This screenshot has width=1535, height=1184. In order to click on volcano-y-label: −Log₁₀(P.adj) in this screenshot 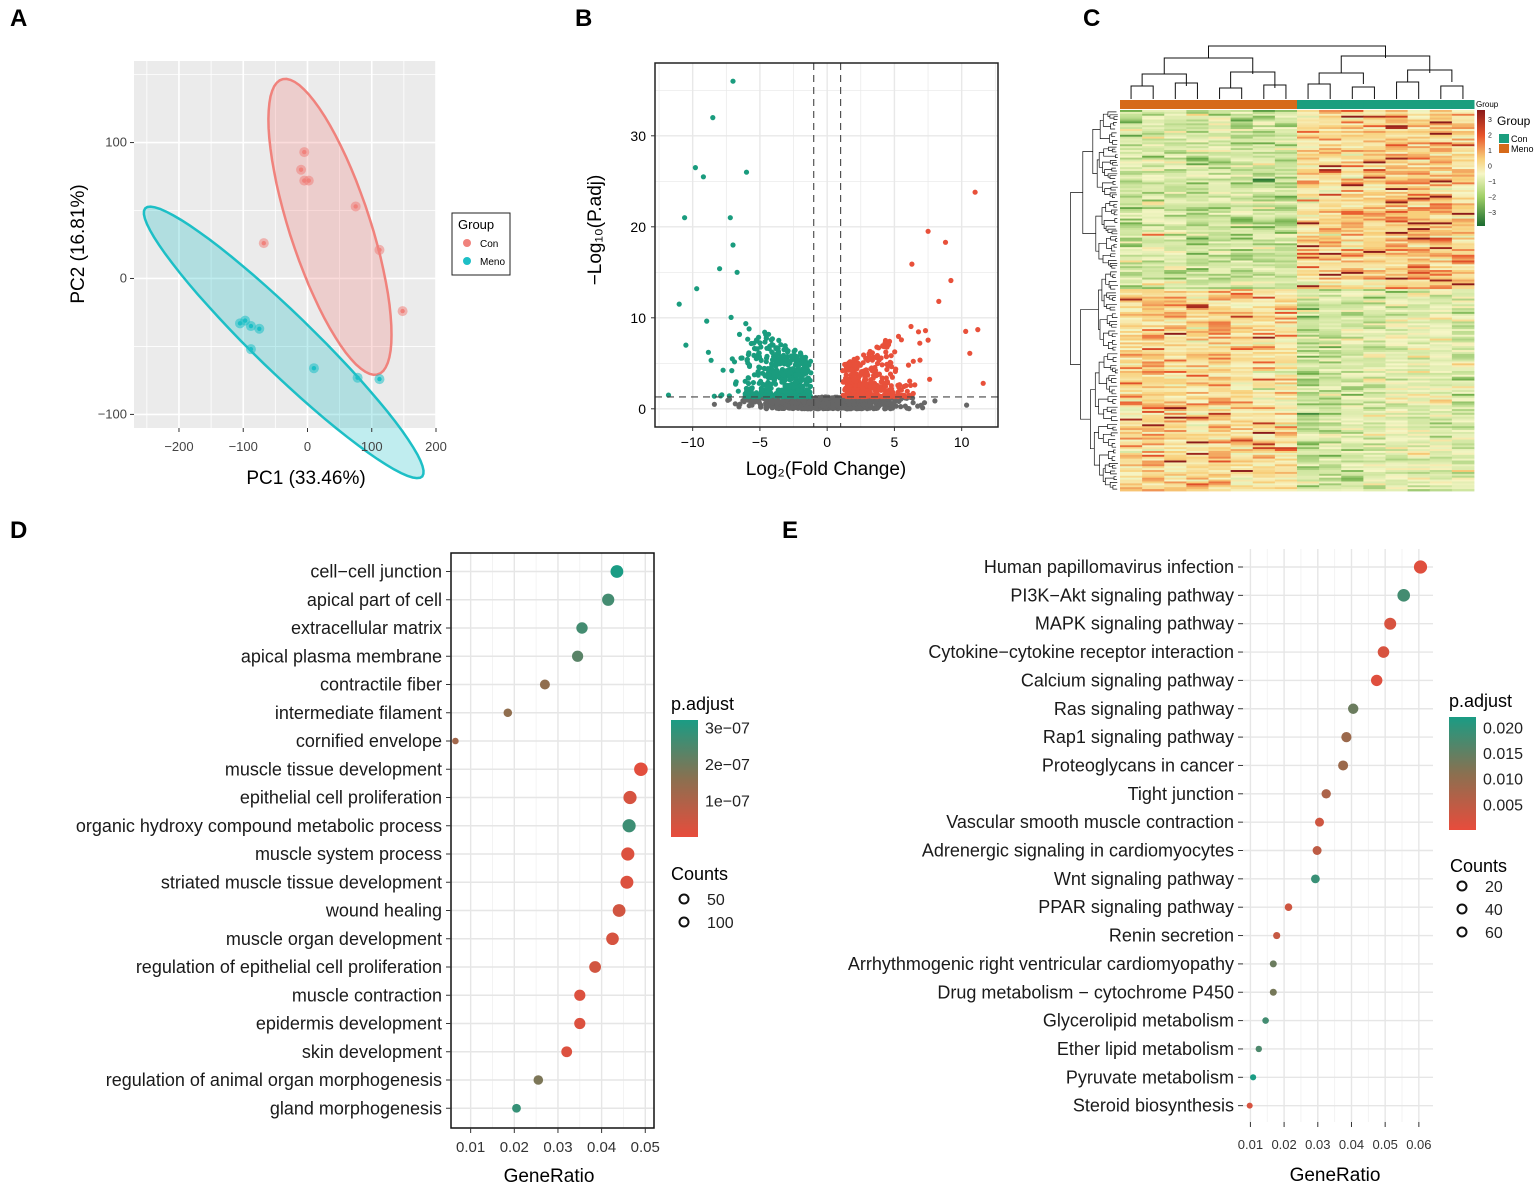, I will do `click(595, 230)`.